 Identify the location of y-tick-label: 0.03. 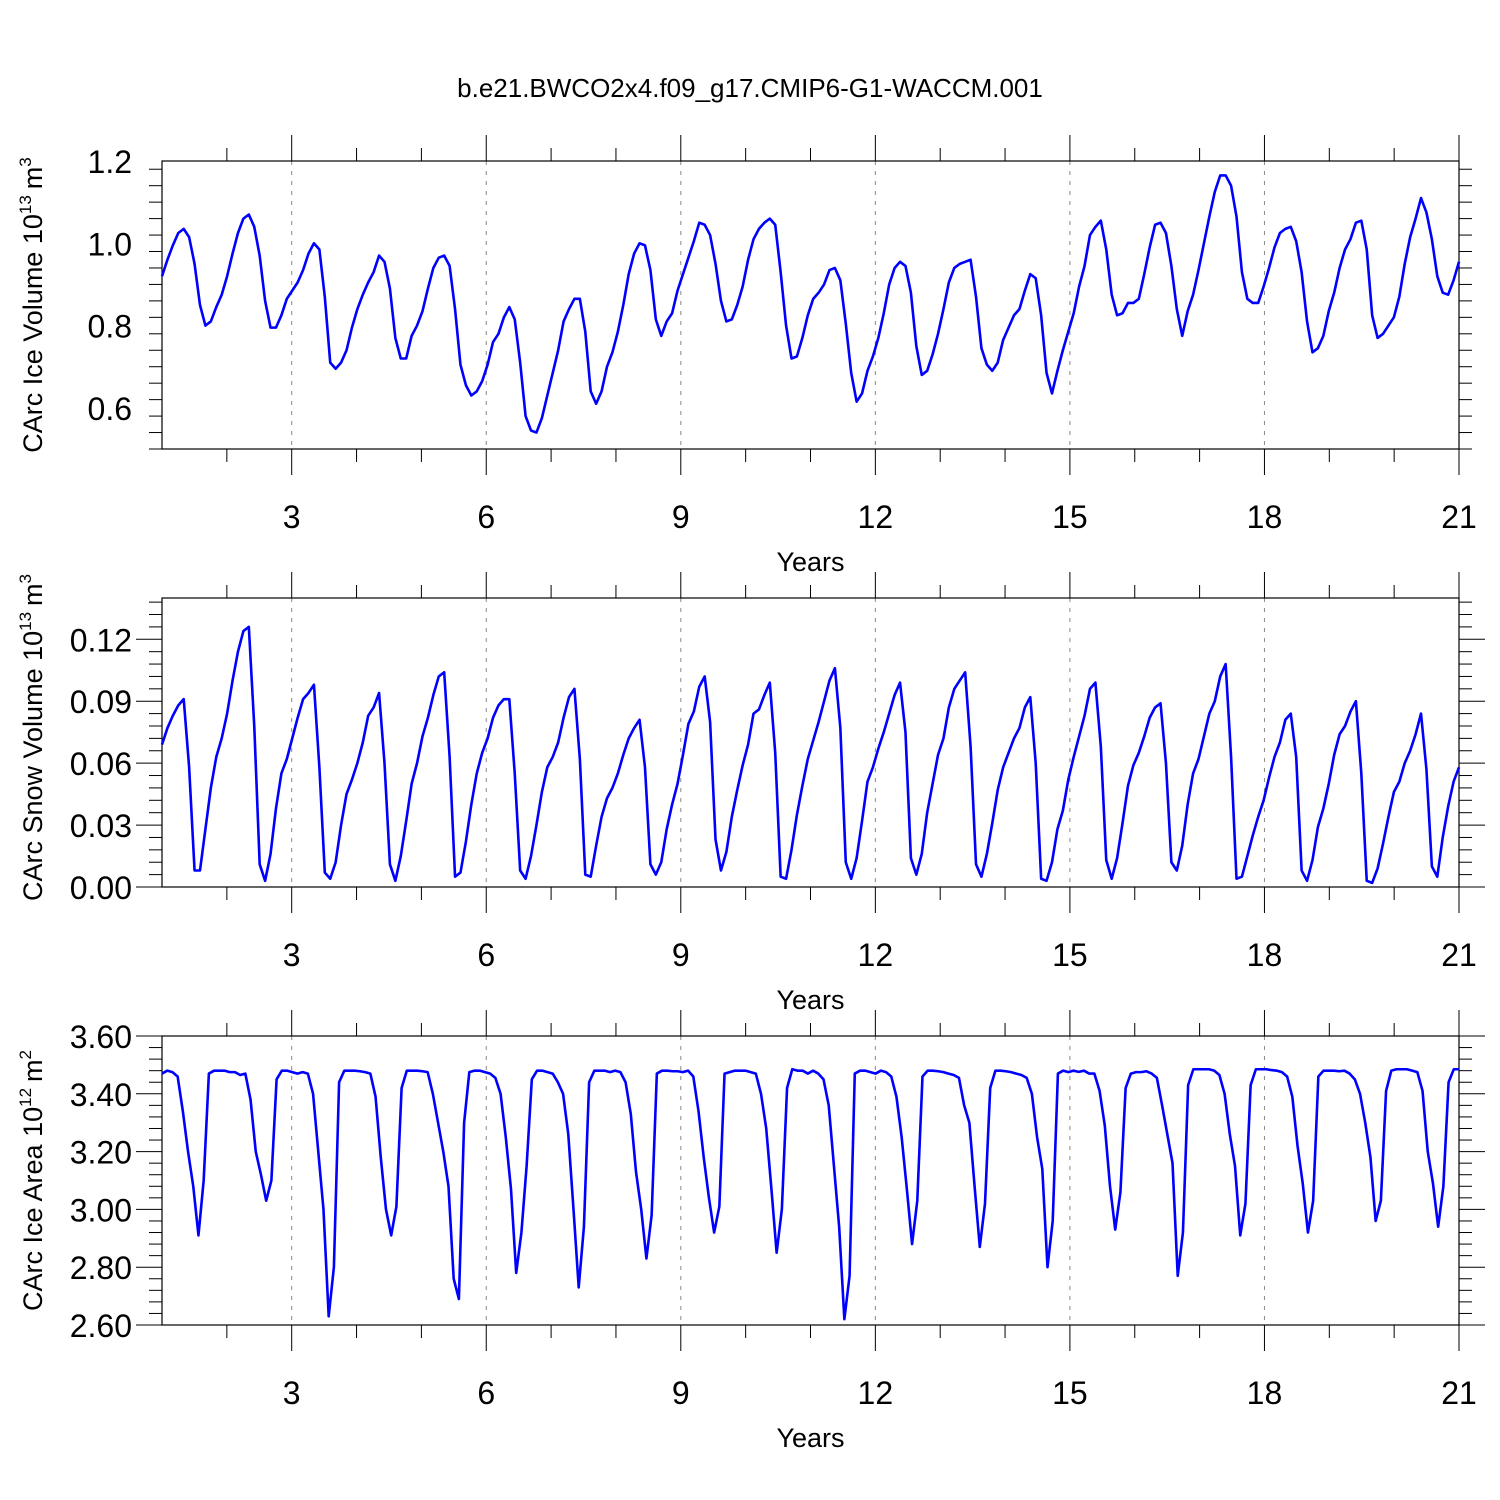
(101, 826).